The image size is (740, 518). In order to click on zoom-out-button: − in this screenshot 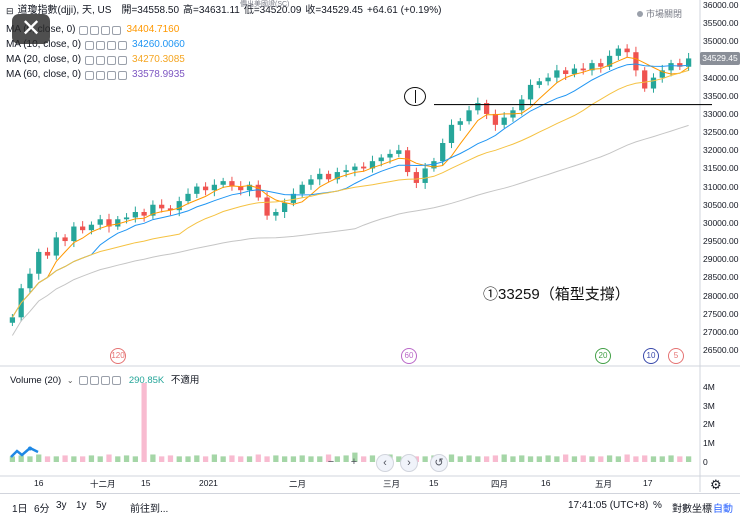, I will do `click(331, 462)`.